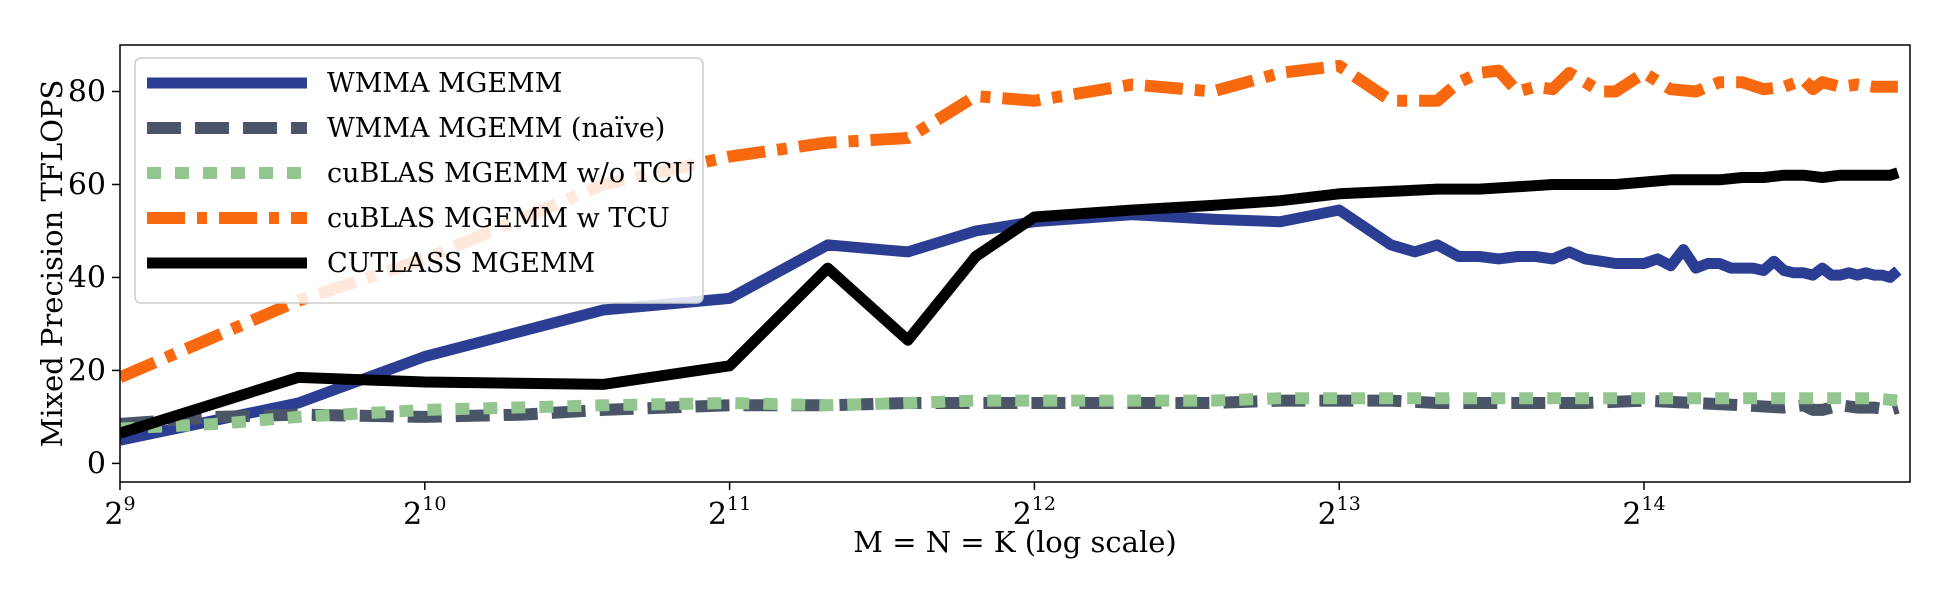  What do you see at coordinates (52, 264) in the screenshot?
I see `y-axis-label: Mixed Precision TFLOPS` at bounding box center [52, 264].